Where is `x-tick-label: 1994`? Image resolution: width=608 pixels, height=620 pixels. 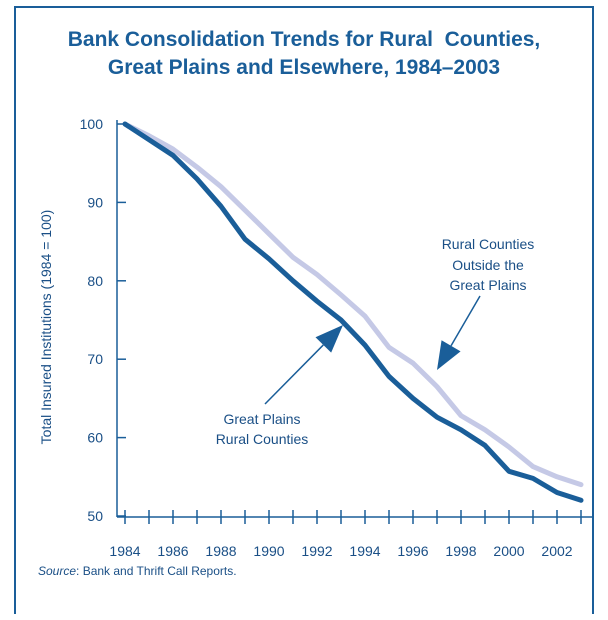 x-tick-label: 1994 is located at coordinates (364, 551).